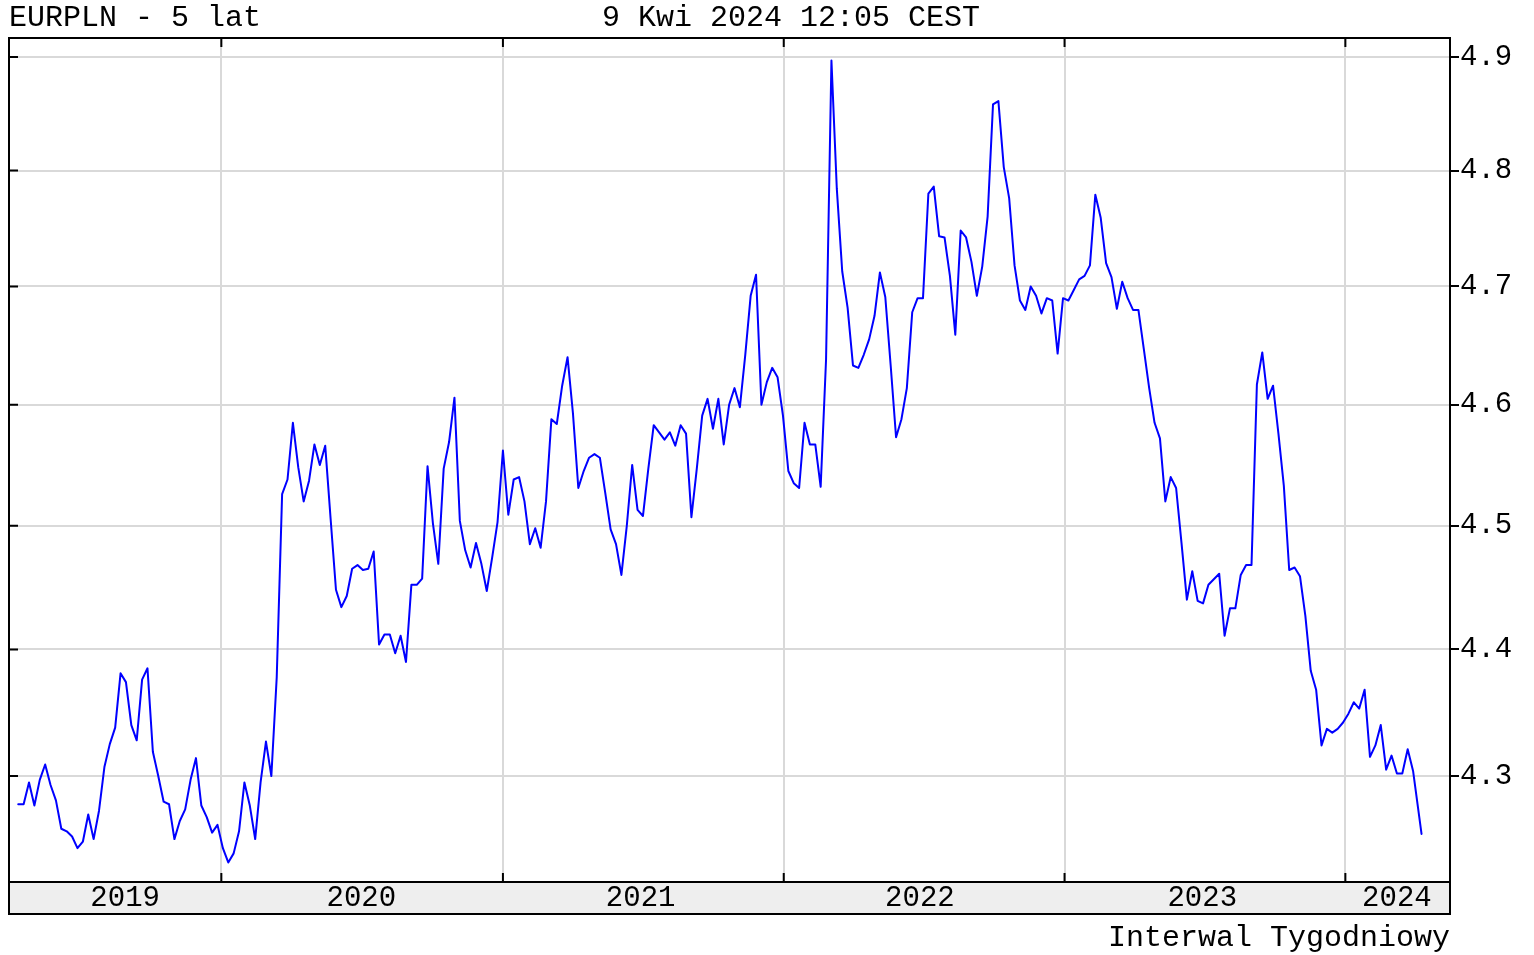 The width and height of the screenshot is (1534, 955). I want to click on x-tick-label: 2019, so click(125, 898).